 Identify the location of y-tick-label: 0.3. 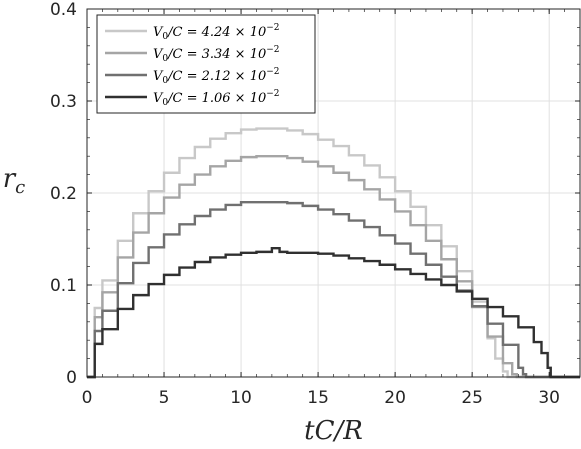
(63, 102).